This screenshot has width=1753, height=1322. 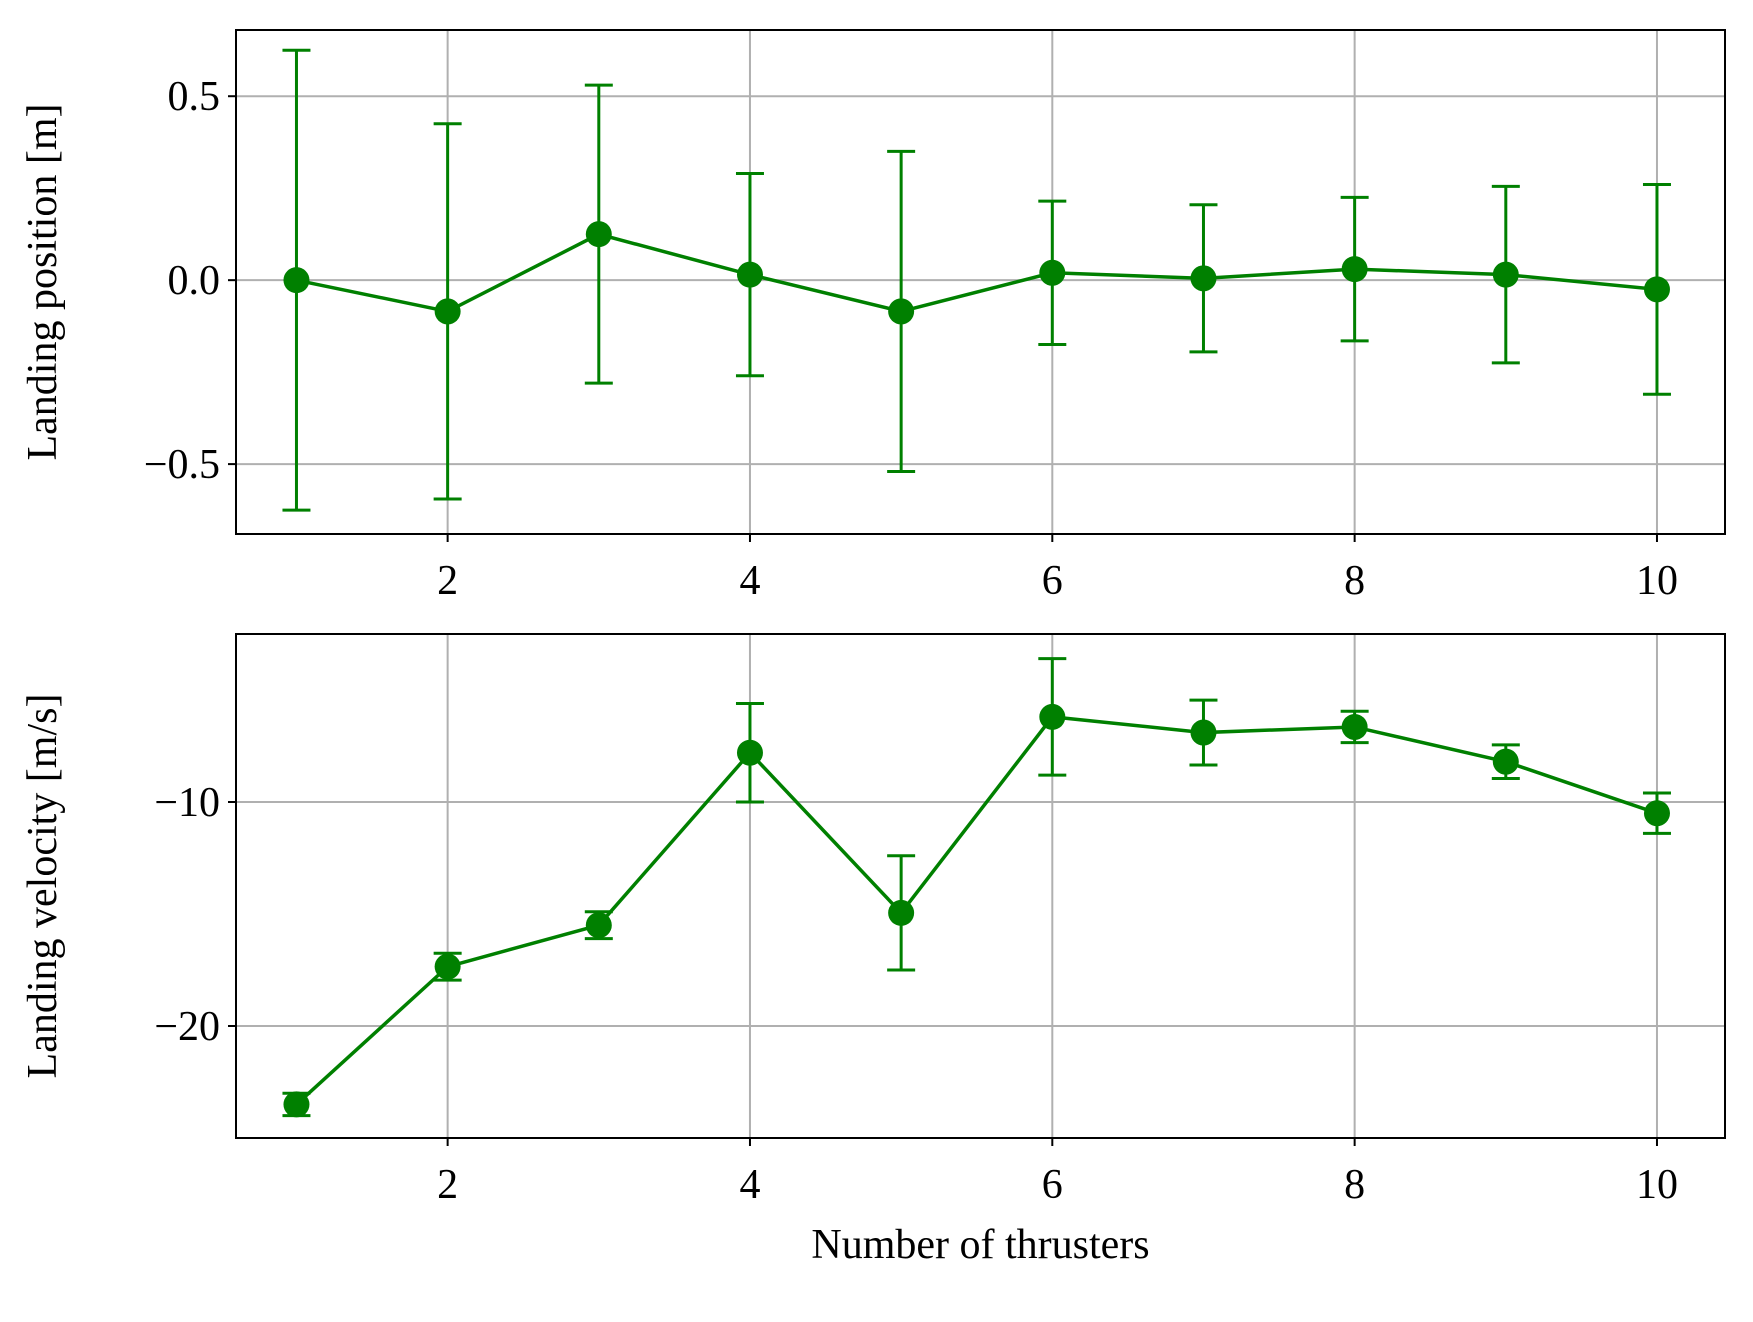 What do you see at coordinates (980, 1245) in the screenshot?
I see `x-axis-label: Number of thrusters` at bounding box center [980, 1245].